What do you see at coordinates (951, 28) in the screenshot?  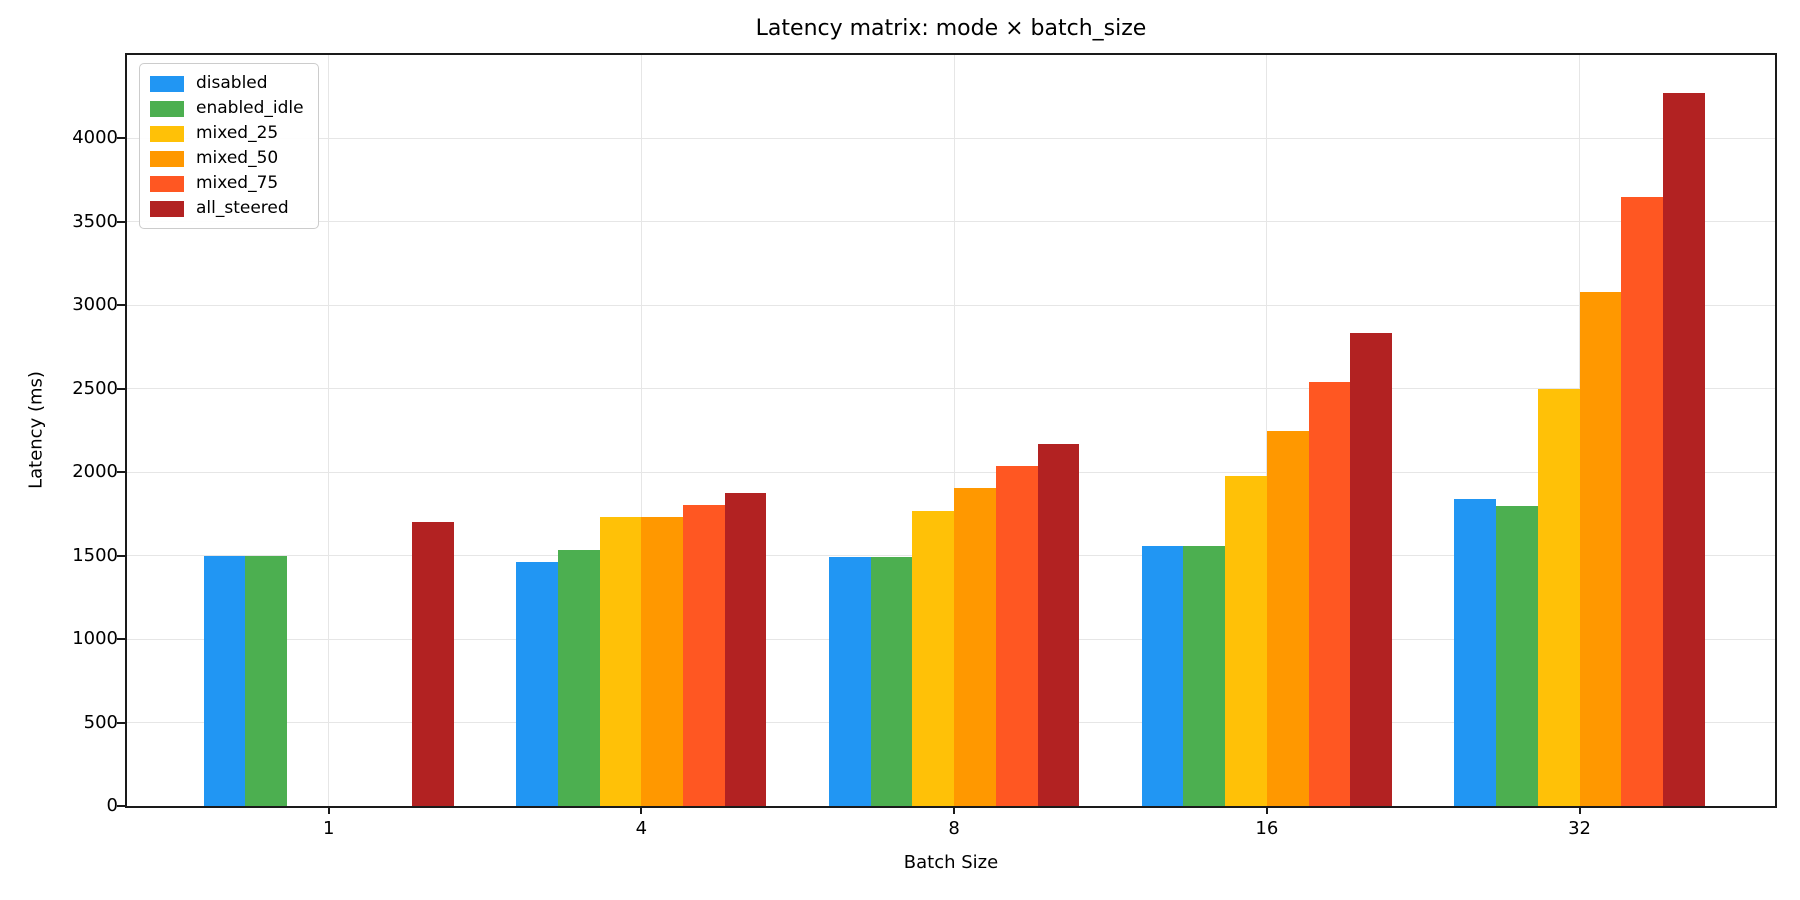 I see `chart-title: Latency matrix: mode × batch_size` at bounding box center [951, 28].